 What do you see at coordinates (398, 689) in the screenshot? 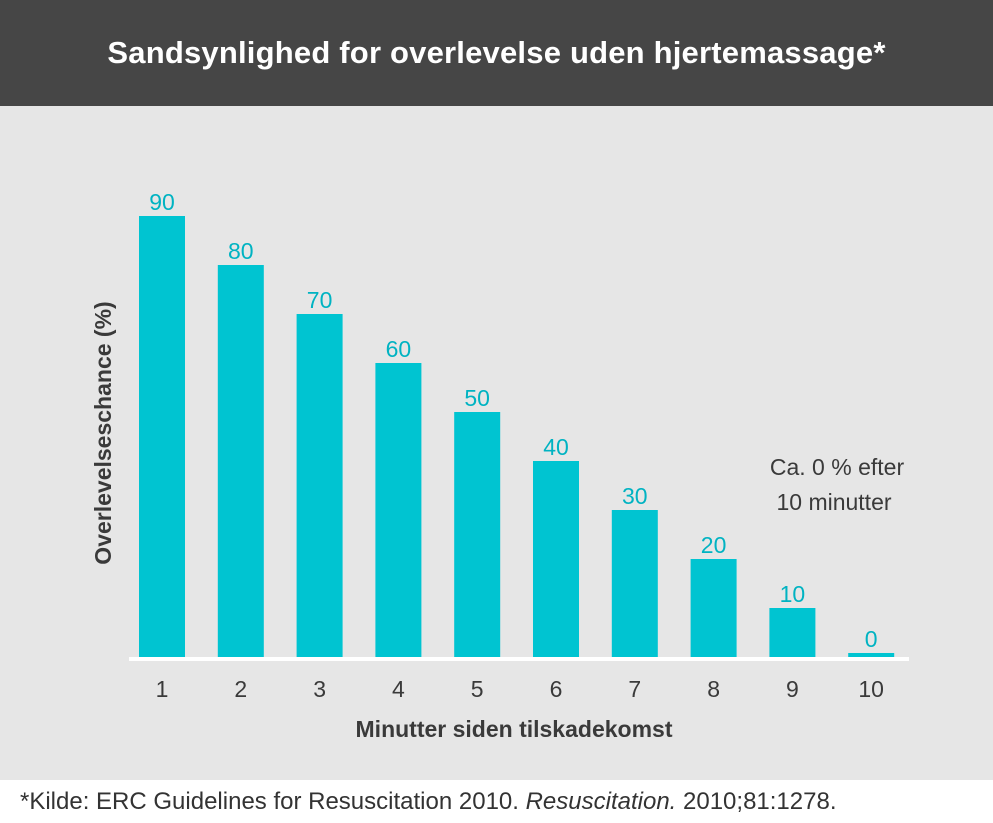
I see `x-tick-label-4: 4` at bounding box center [398, 689].